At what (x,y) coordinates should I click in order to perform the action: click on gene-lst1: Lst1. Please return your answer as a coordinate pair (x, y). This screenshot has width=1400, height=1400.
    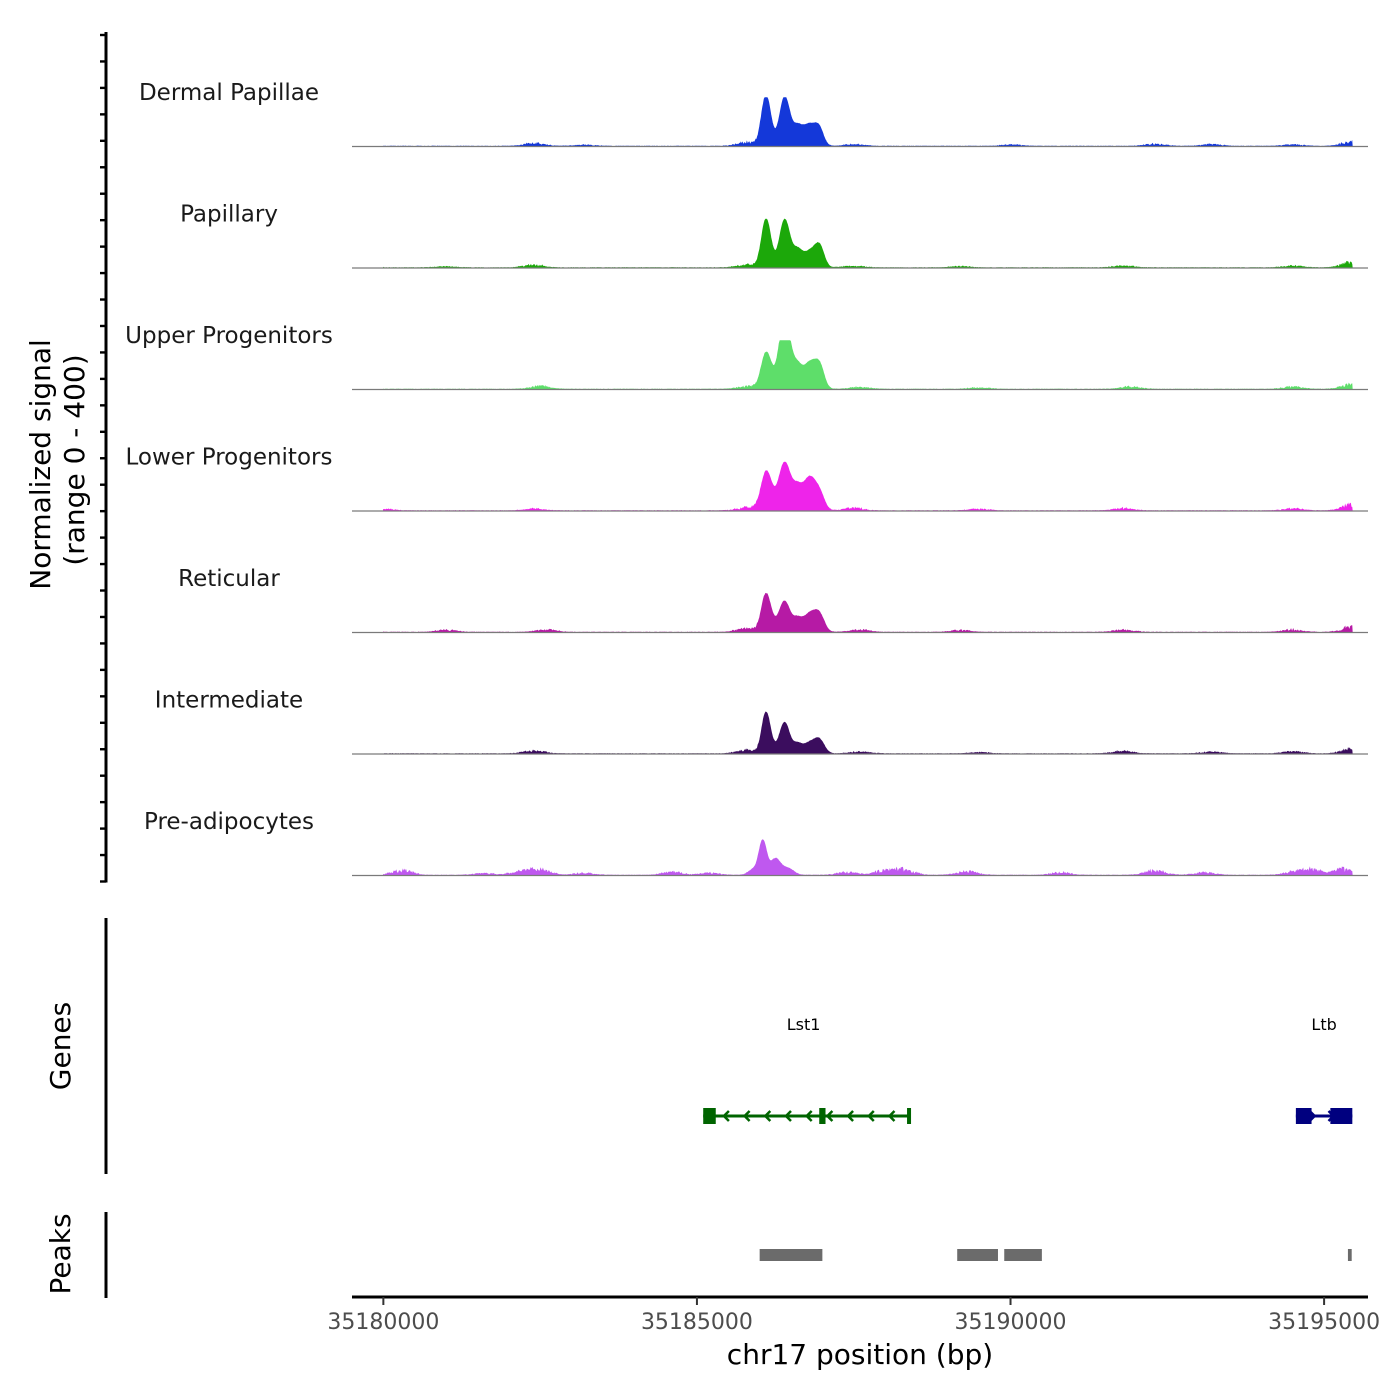
    Looking at the image, I should click on (807, 1069).